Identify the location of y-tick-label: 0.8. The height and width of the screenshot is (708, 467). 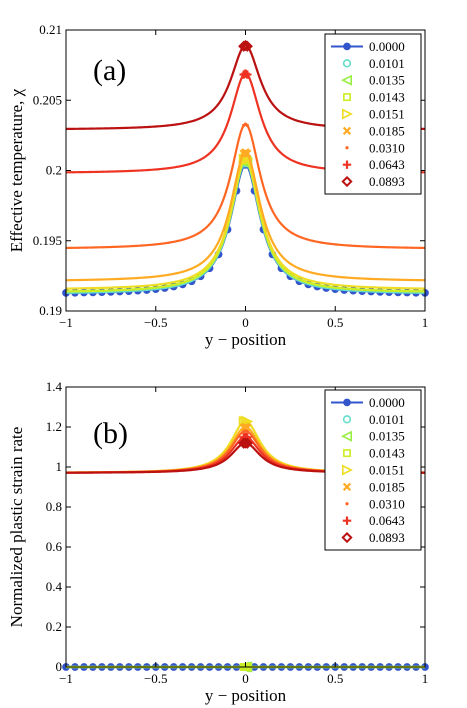
(54, 506).